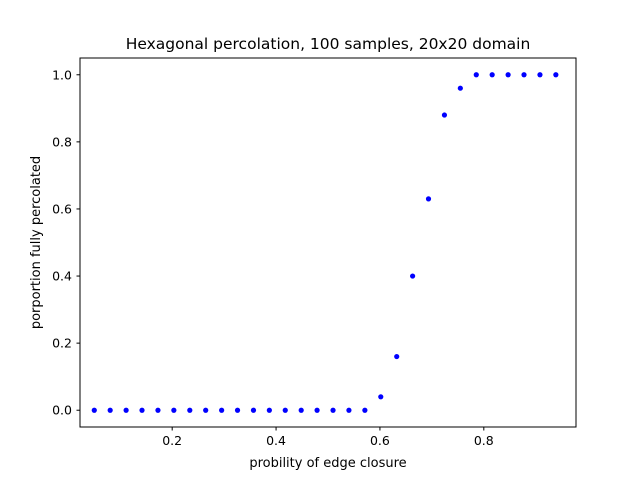 The width and height of the screenshot is (640, 480). I want to click on y-tick-label: 0.0, so click(62, 410).